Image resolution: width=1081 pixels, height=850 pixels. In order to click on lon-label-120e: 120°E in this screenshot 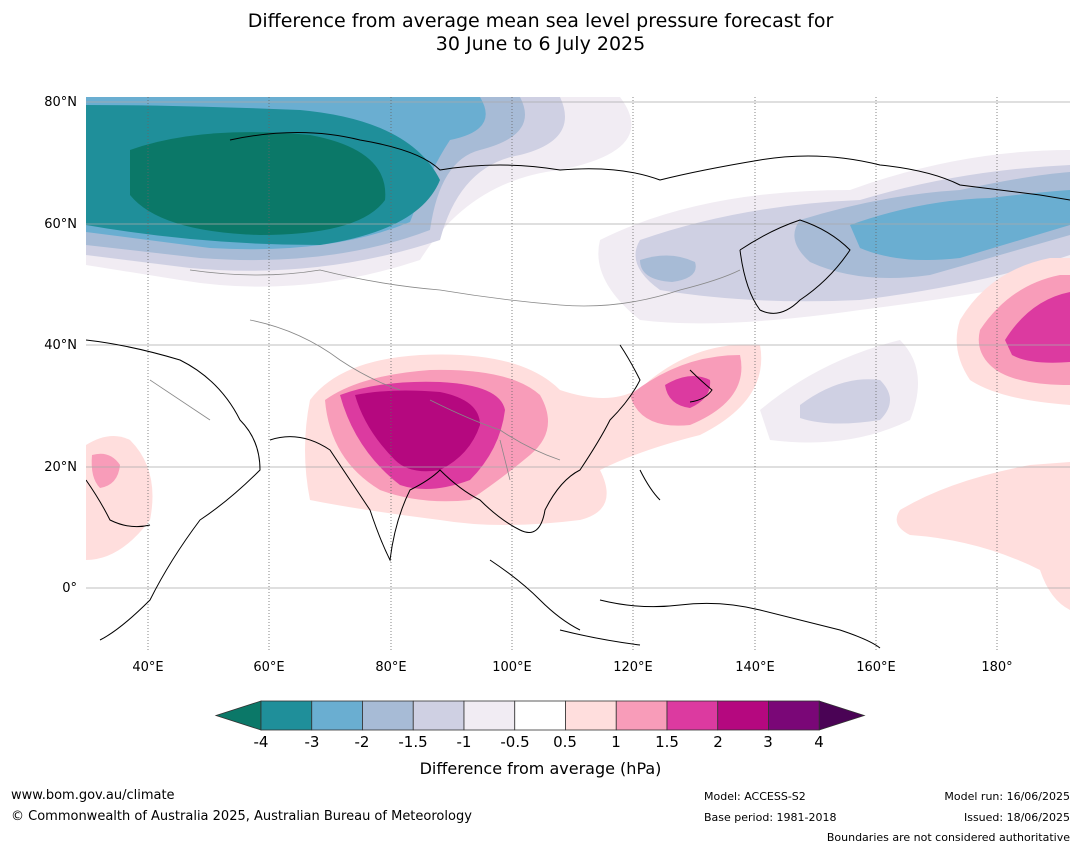, I will do `click(633, 667)`.